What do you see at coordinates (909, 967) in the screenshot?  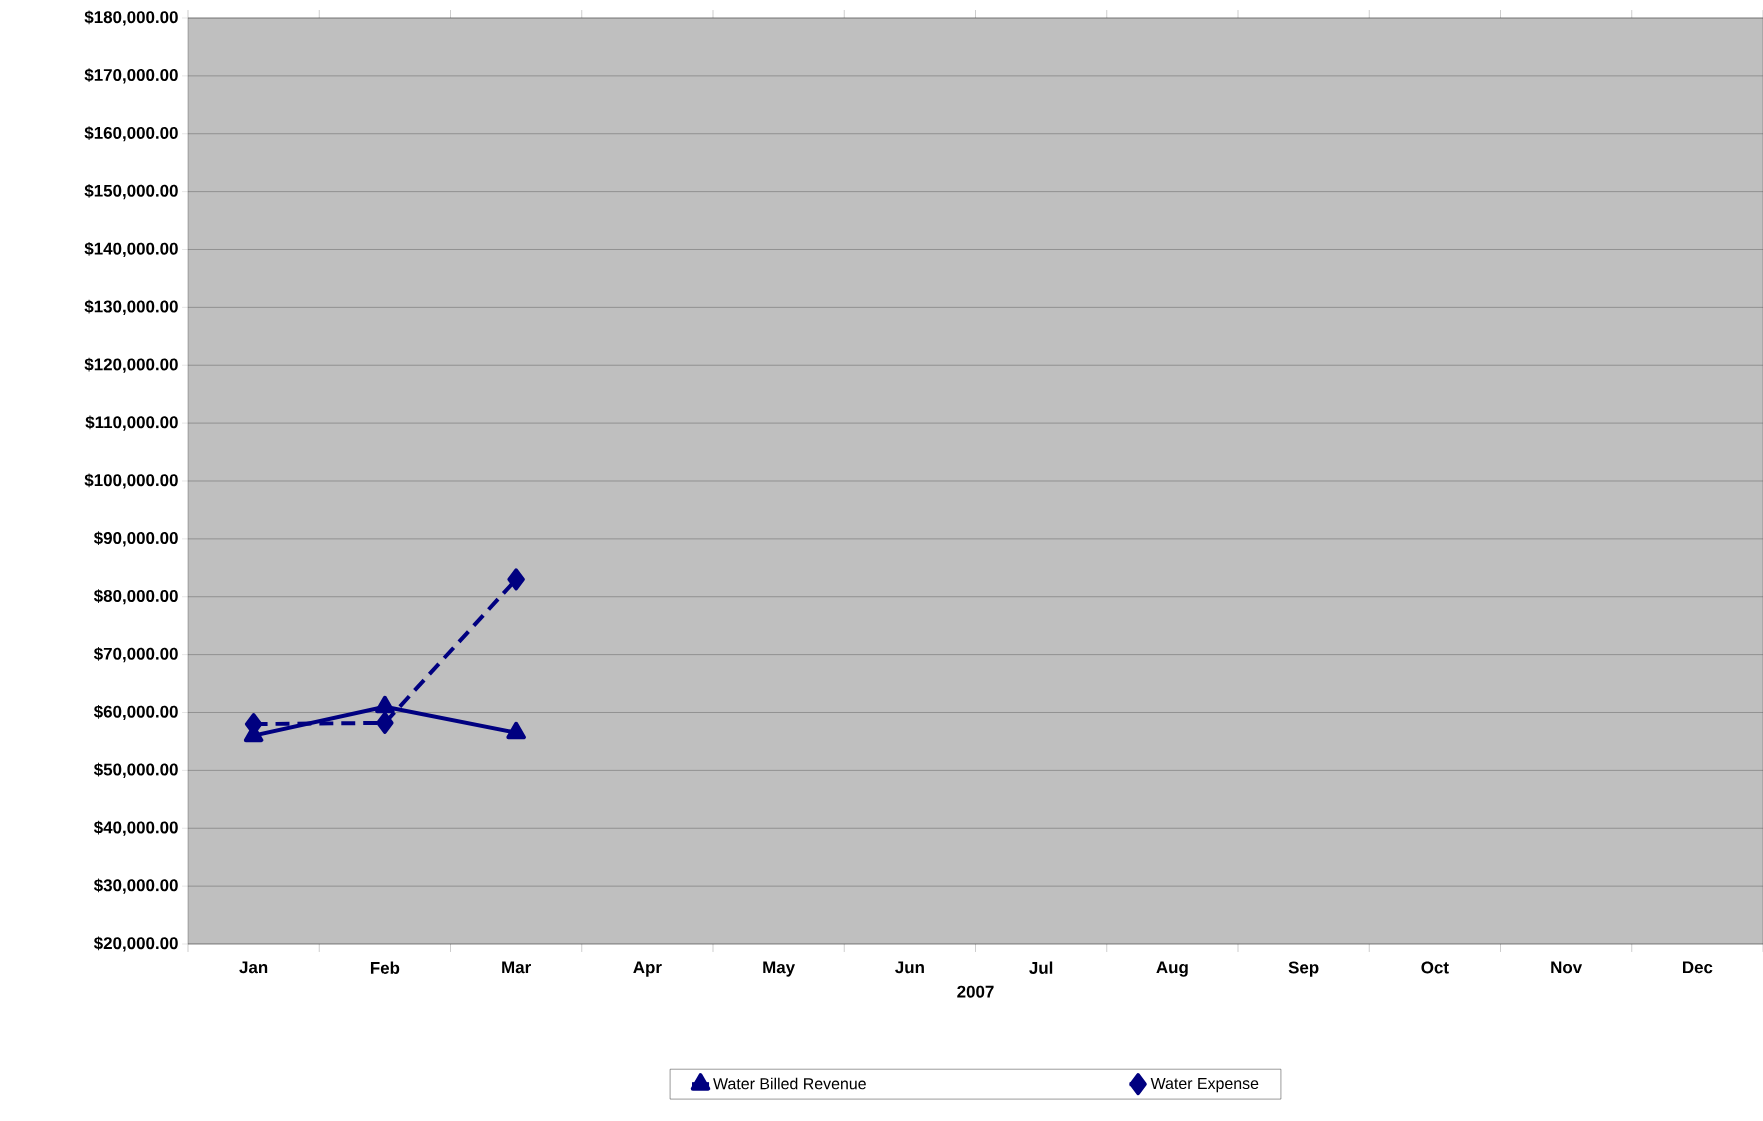 I see `x-tick-label: Jun` at bounding box center [909, 967].